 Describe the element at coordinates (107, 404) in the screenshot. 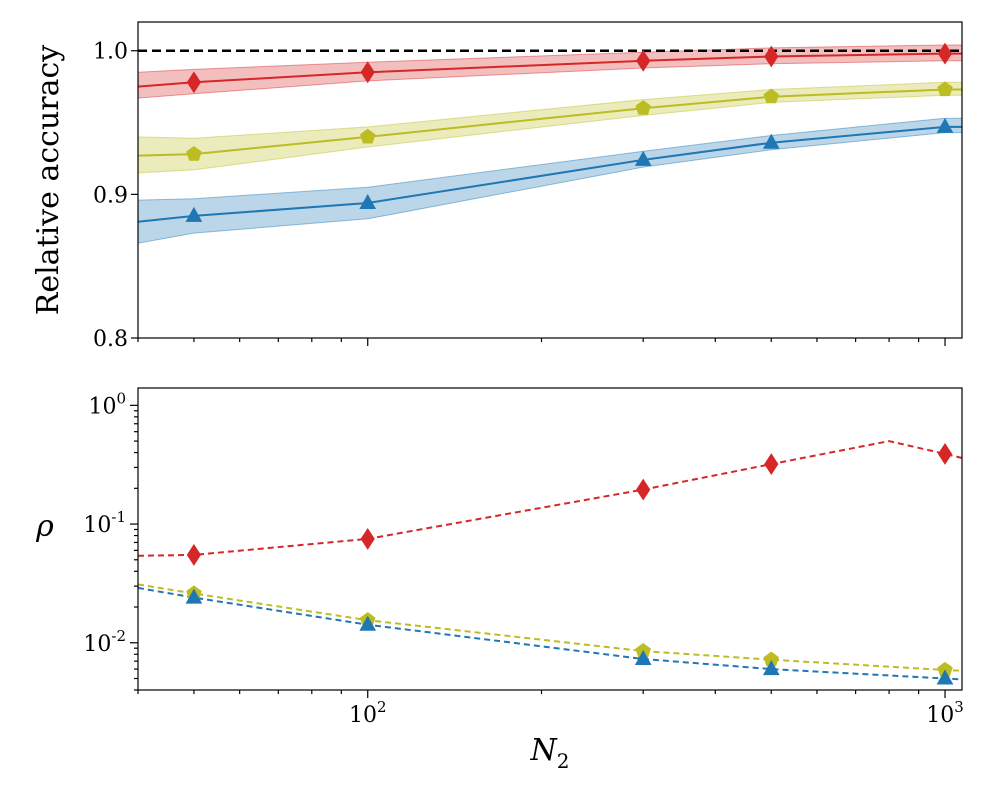

I see `rho-y-tick-label: 10⁰` at that location.